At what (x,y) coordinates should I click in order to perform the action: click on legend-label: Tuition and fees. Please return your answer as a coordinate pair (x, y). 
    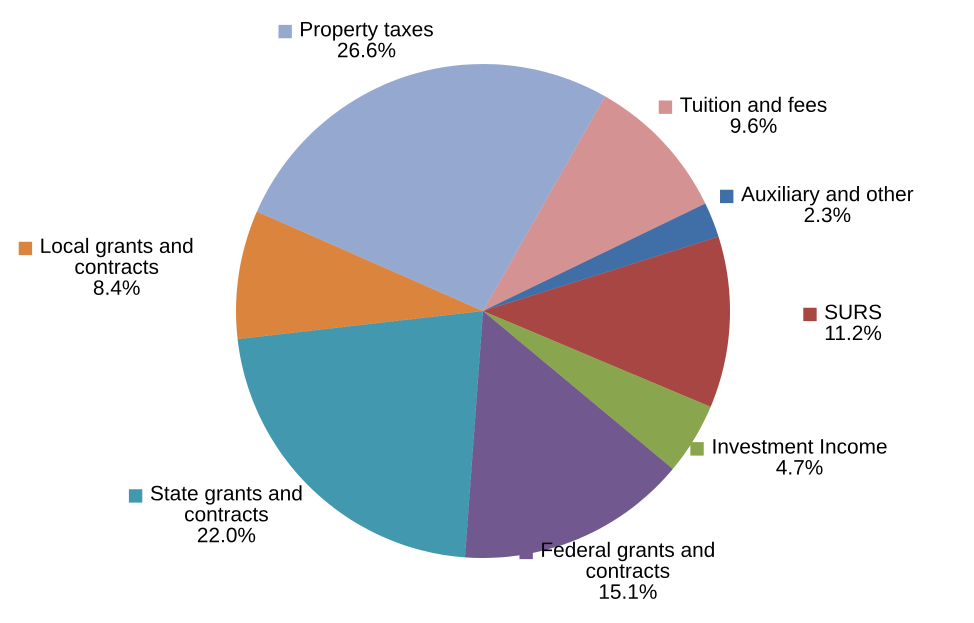
    Looking at the image, I should click on (753, 104).